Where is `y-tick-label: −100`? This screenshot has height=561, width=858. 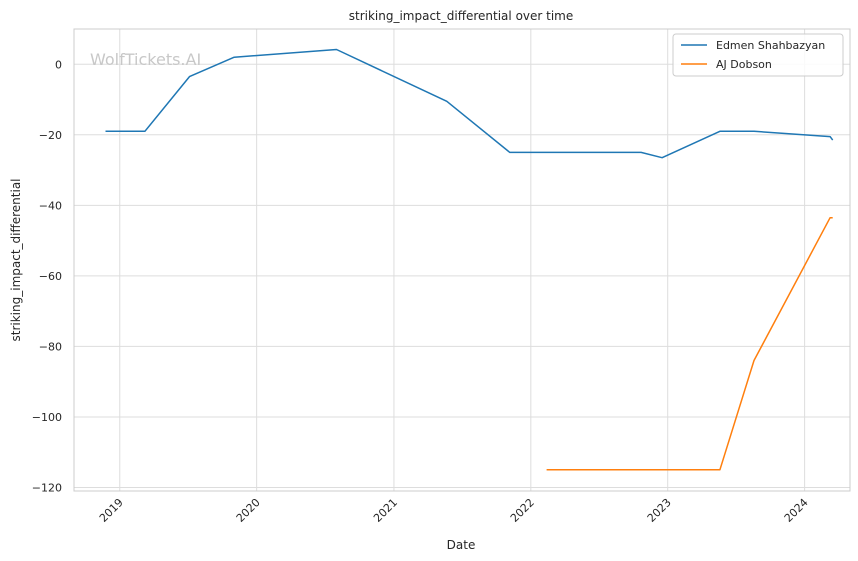
y-tick-label: −100 is located at coordinates (47, 417).